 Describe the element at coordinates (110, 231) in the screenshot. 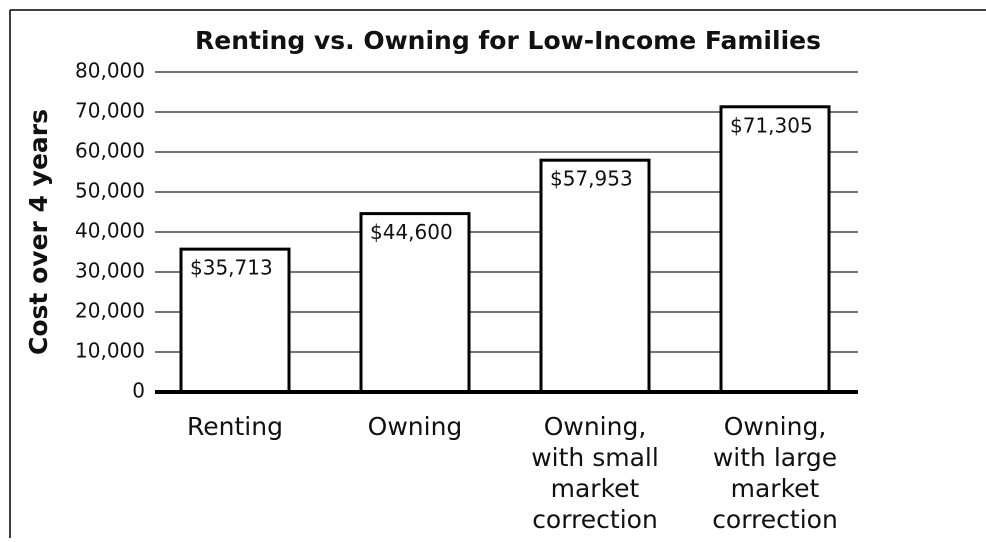

I see `y-tick-label: 40,000` at that location.